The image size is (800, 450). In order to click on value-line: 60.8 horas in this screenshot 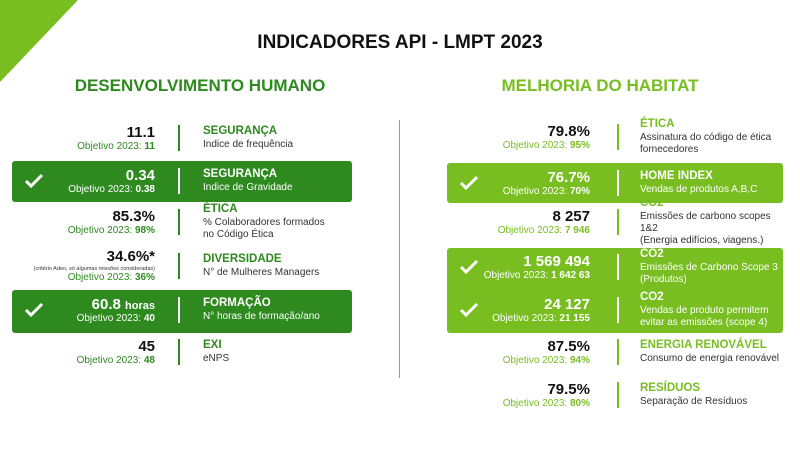, I will do `click(87, 304)`.